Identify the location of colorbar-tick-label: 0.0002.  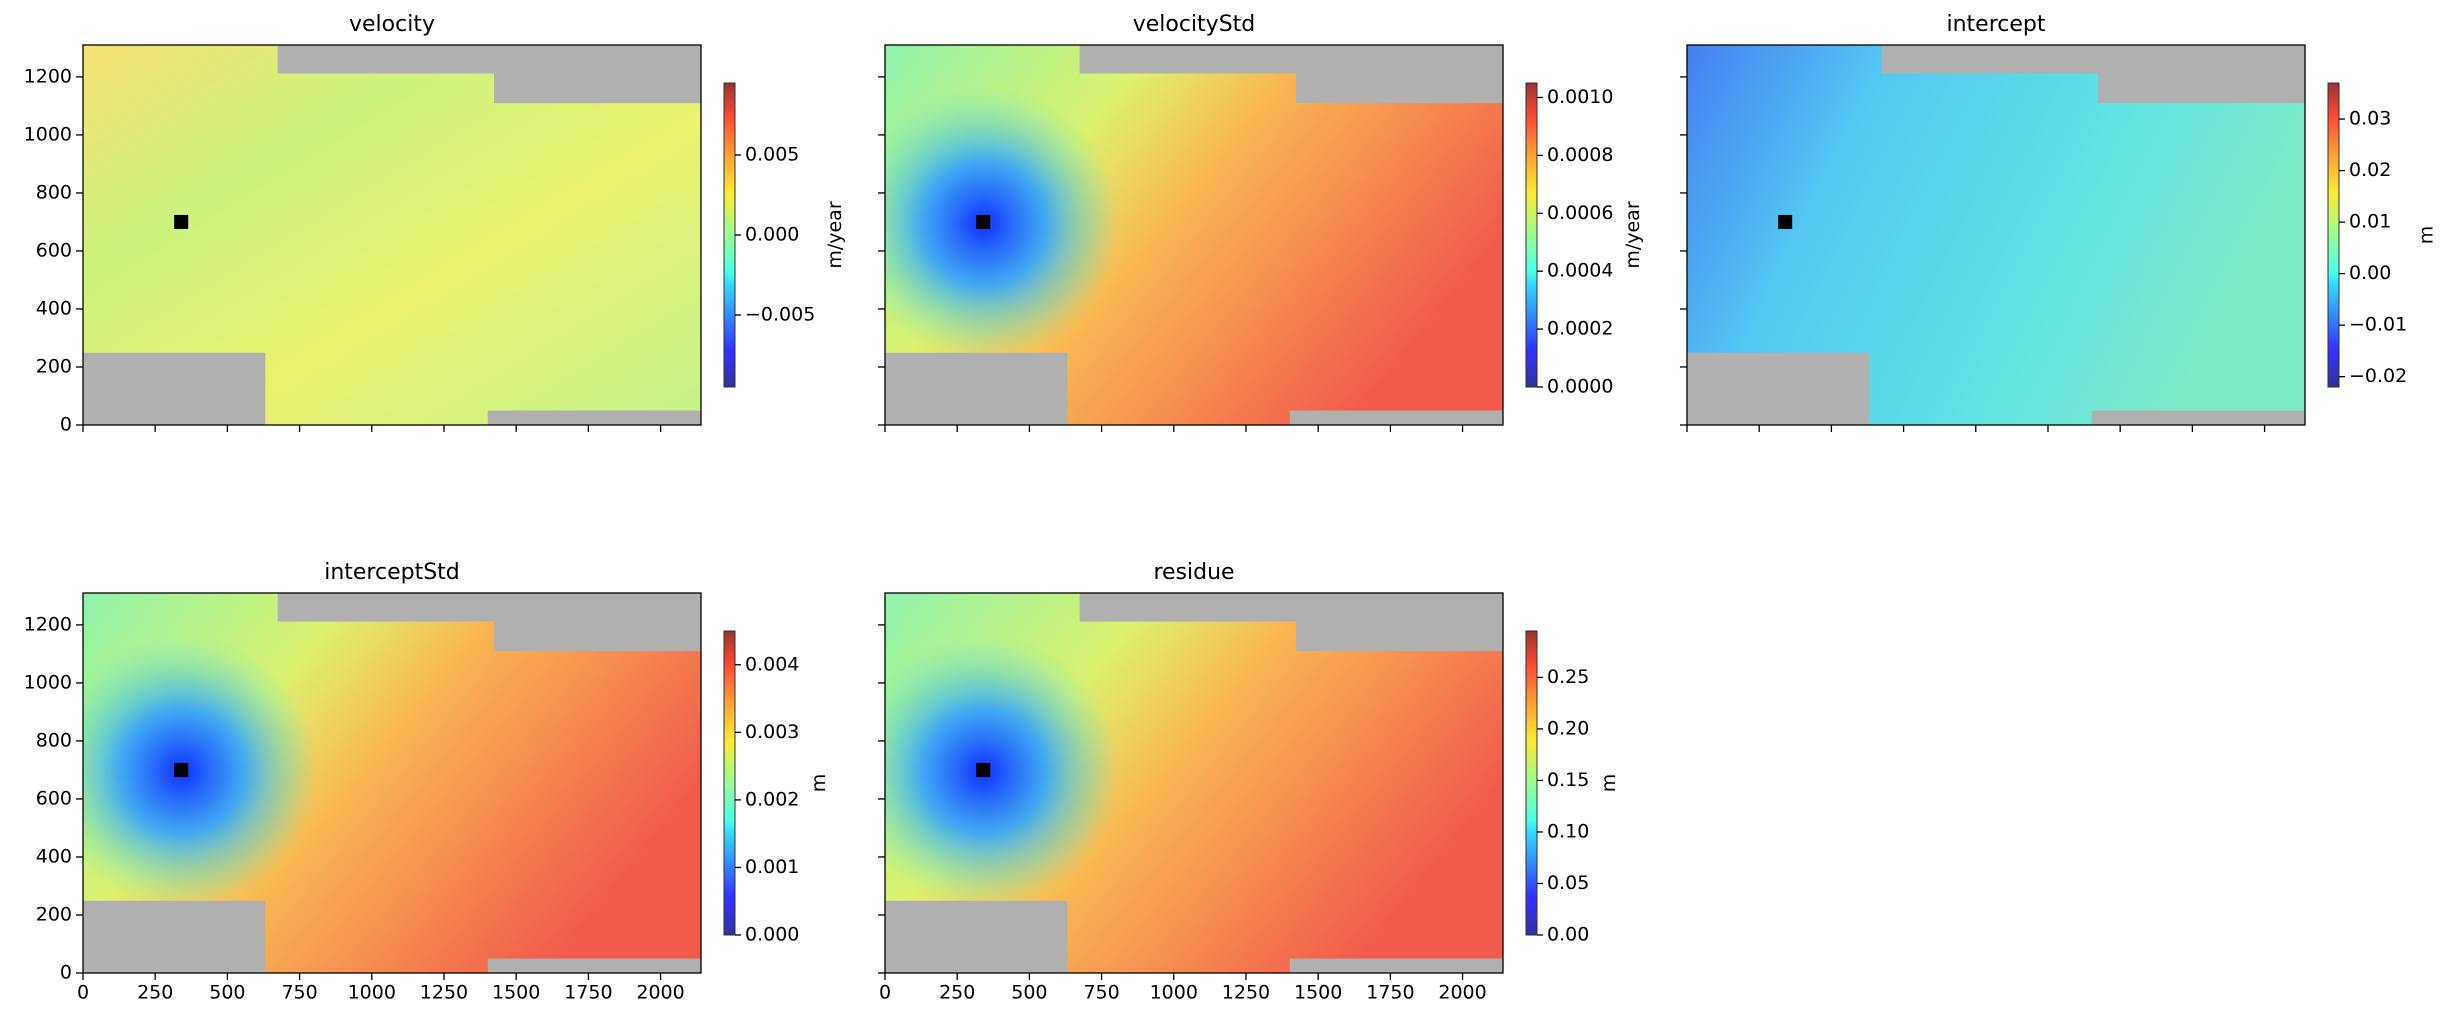
(1580, 329).